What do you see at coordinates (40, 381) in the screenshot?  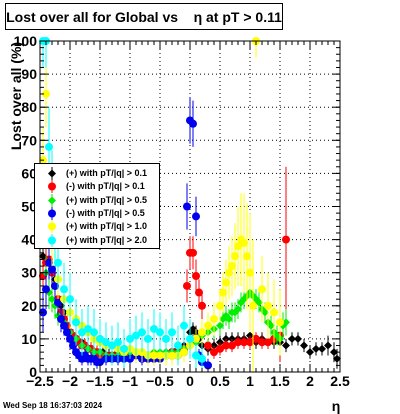 I see `x-tick-label: −2.5` at bounding box center [40, 381].